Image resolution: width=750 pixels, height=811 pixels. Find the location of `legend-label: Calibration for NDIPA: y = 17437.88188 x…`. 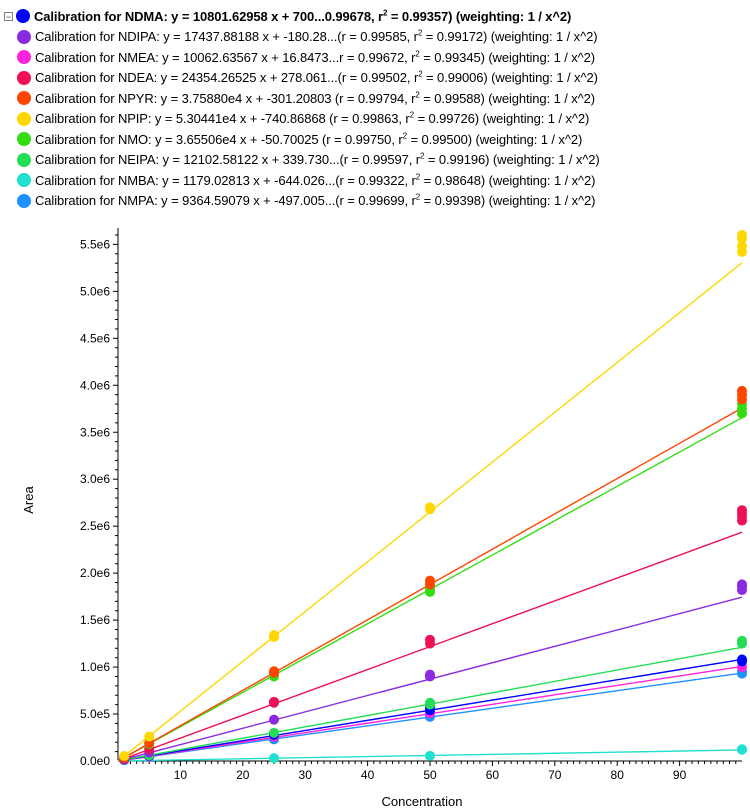

legend-label: Calibration for NDIPA: y = 17437.88188 x… is located at coordinates (316, 36).